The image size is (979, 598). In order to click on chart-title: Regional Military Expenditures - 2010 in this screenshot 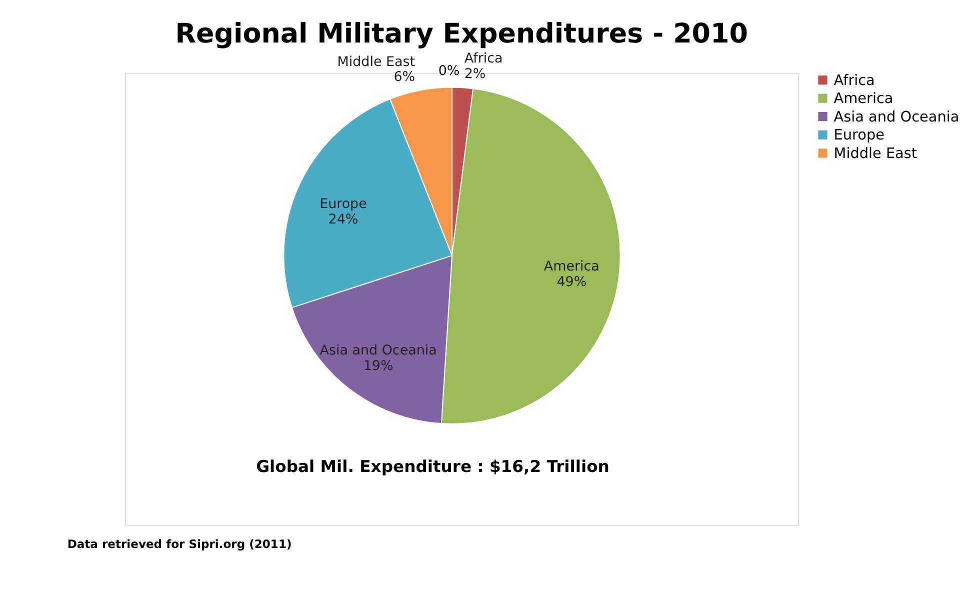, I will do `click(461, 34)`.